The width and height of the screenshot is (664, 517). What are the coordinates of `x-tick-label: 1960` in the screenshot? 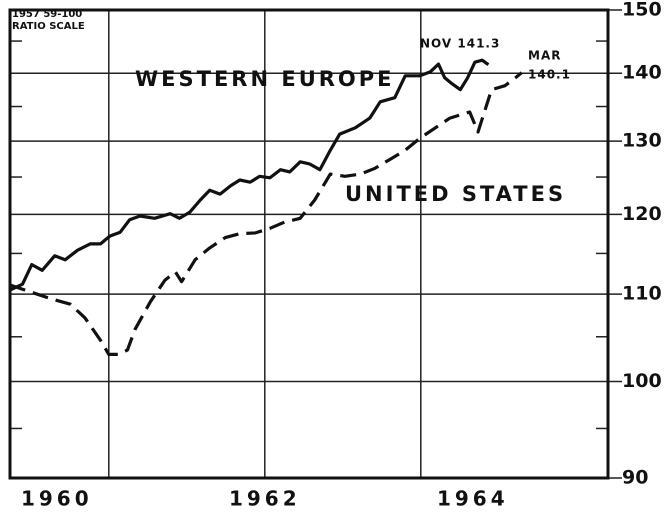 It's located at (57, 499).